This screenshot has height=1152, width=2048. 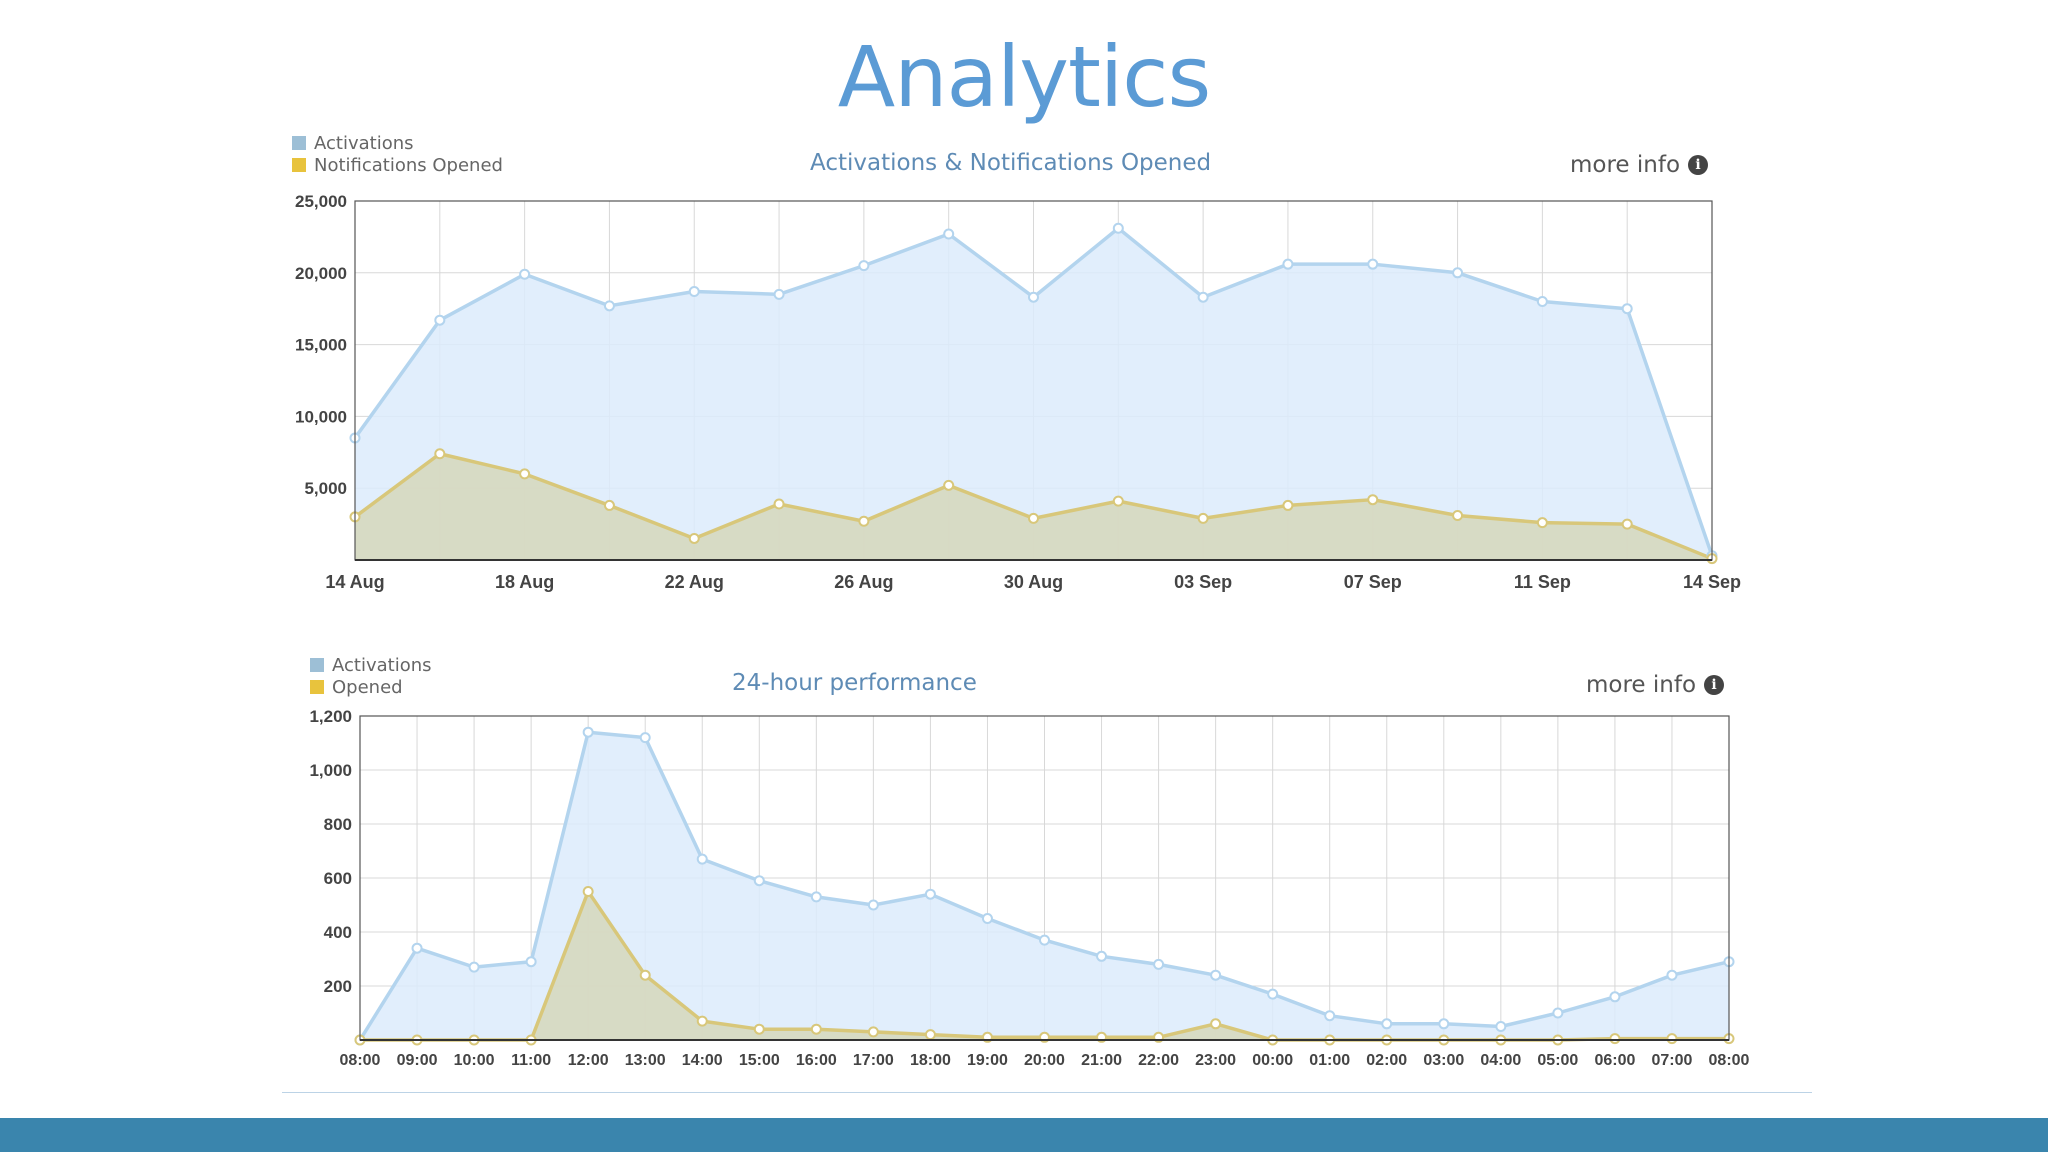 I want to click on x-tick-label: 22 Aug, so click(x=694, y=582).